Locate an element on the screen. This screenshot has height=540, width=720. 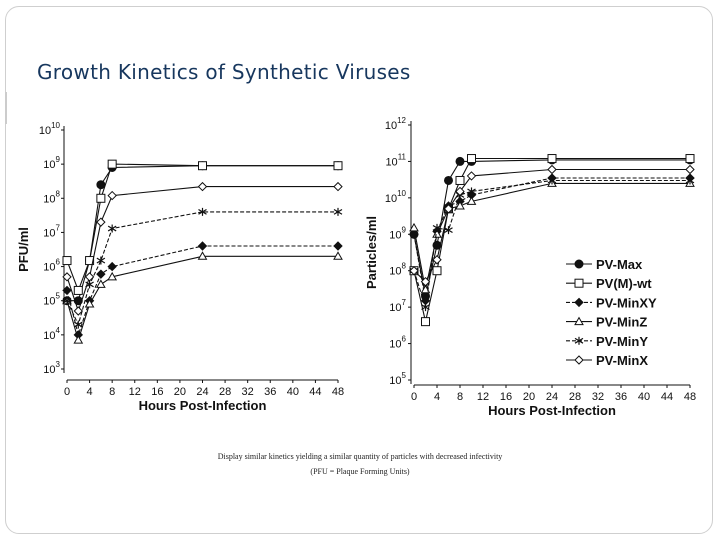
series-pv-minx is located at coordinates (552, 225).